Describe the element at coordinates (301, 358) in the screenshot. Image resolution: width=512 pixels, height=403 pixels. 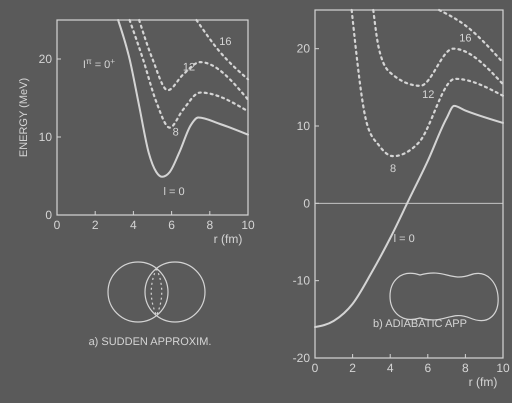
I see `y-tick-label: -20` at that location.